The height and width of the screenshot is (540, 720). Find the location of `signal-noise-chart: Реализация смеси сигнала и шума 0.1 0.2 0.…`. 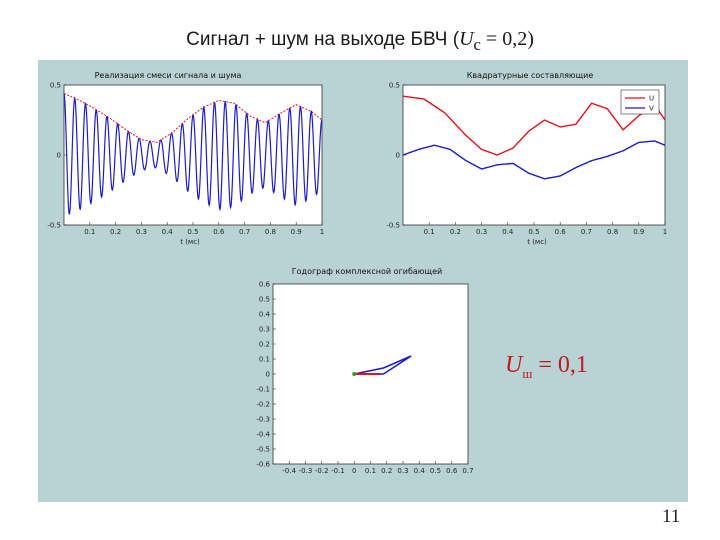

signal-noise-chart: Реализация смеси сигнала и шума 0.1 0.2 0.… is located at coordinates (185, 158).